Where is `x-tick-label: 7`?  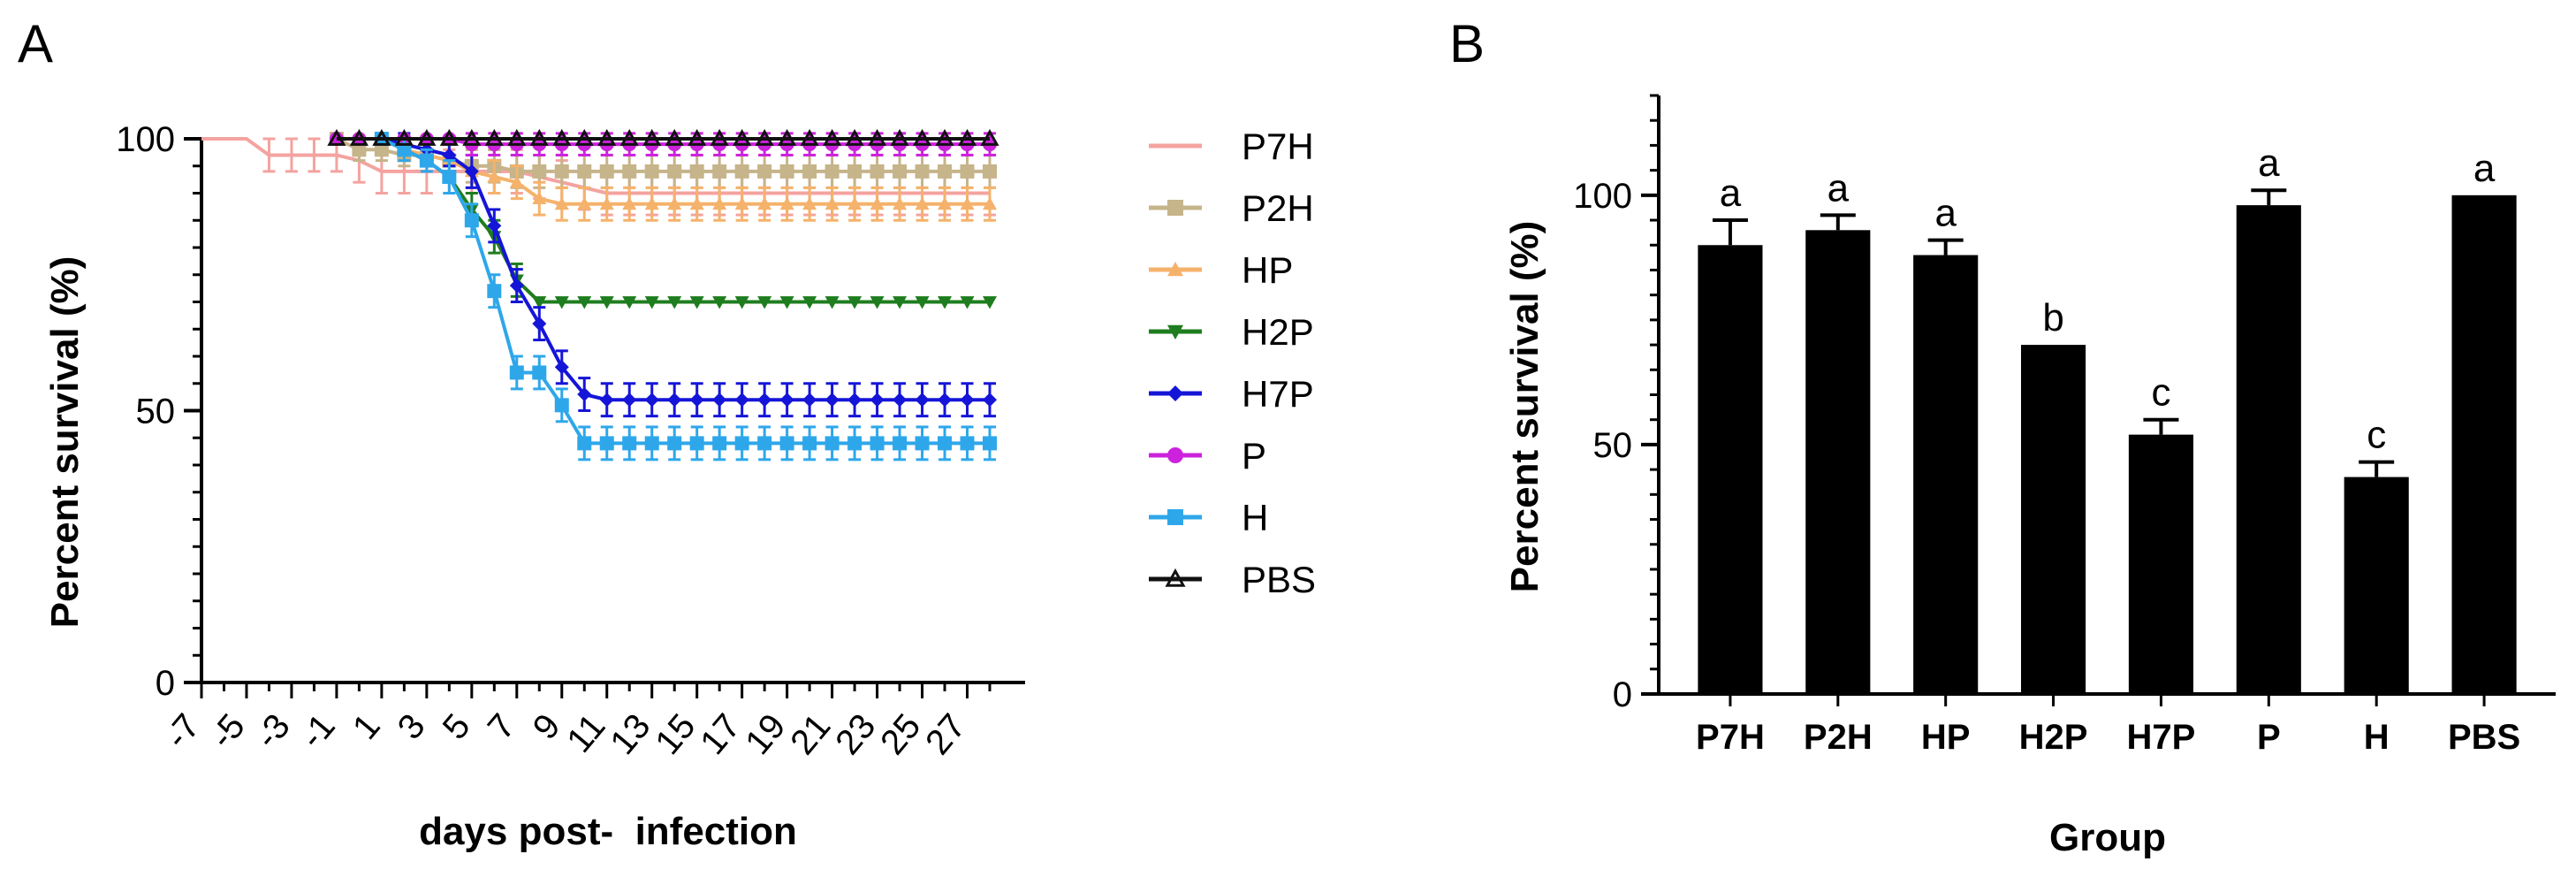
x-tick-label: 7 is located at coordinates (502, 727).